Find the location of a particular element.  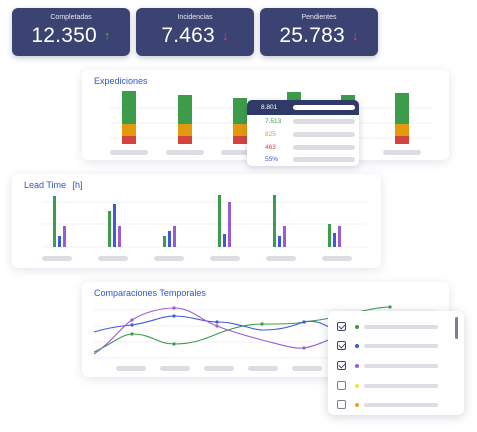

tooltip-header: 8.801 is located at coordinates (303, 107).